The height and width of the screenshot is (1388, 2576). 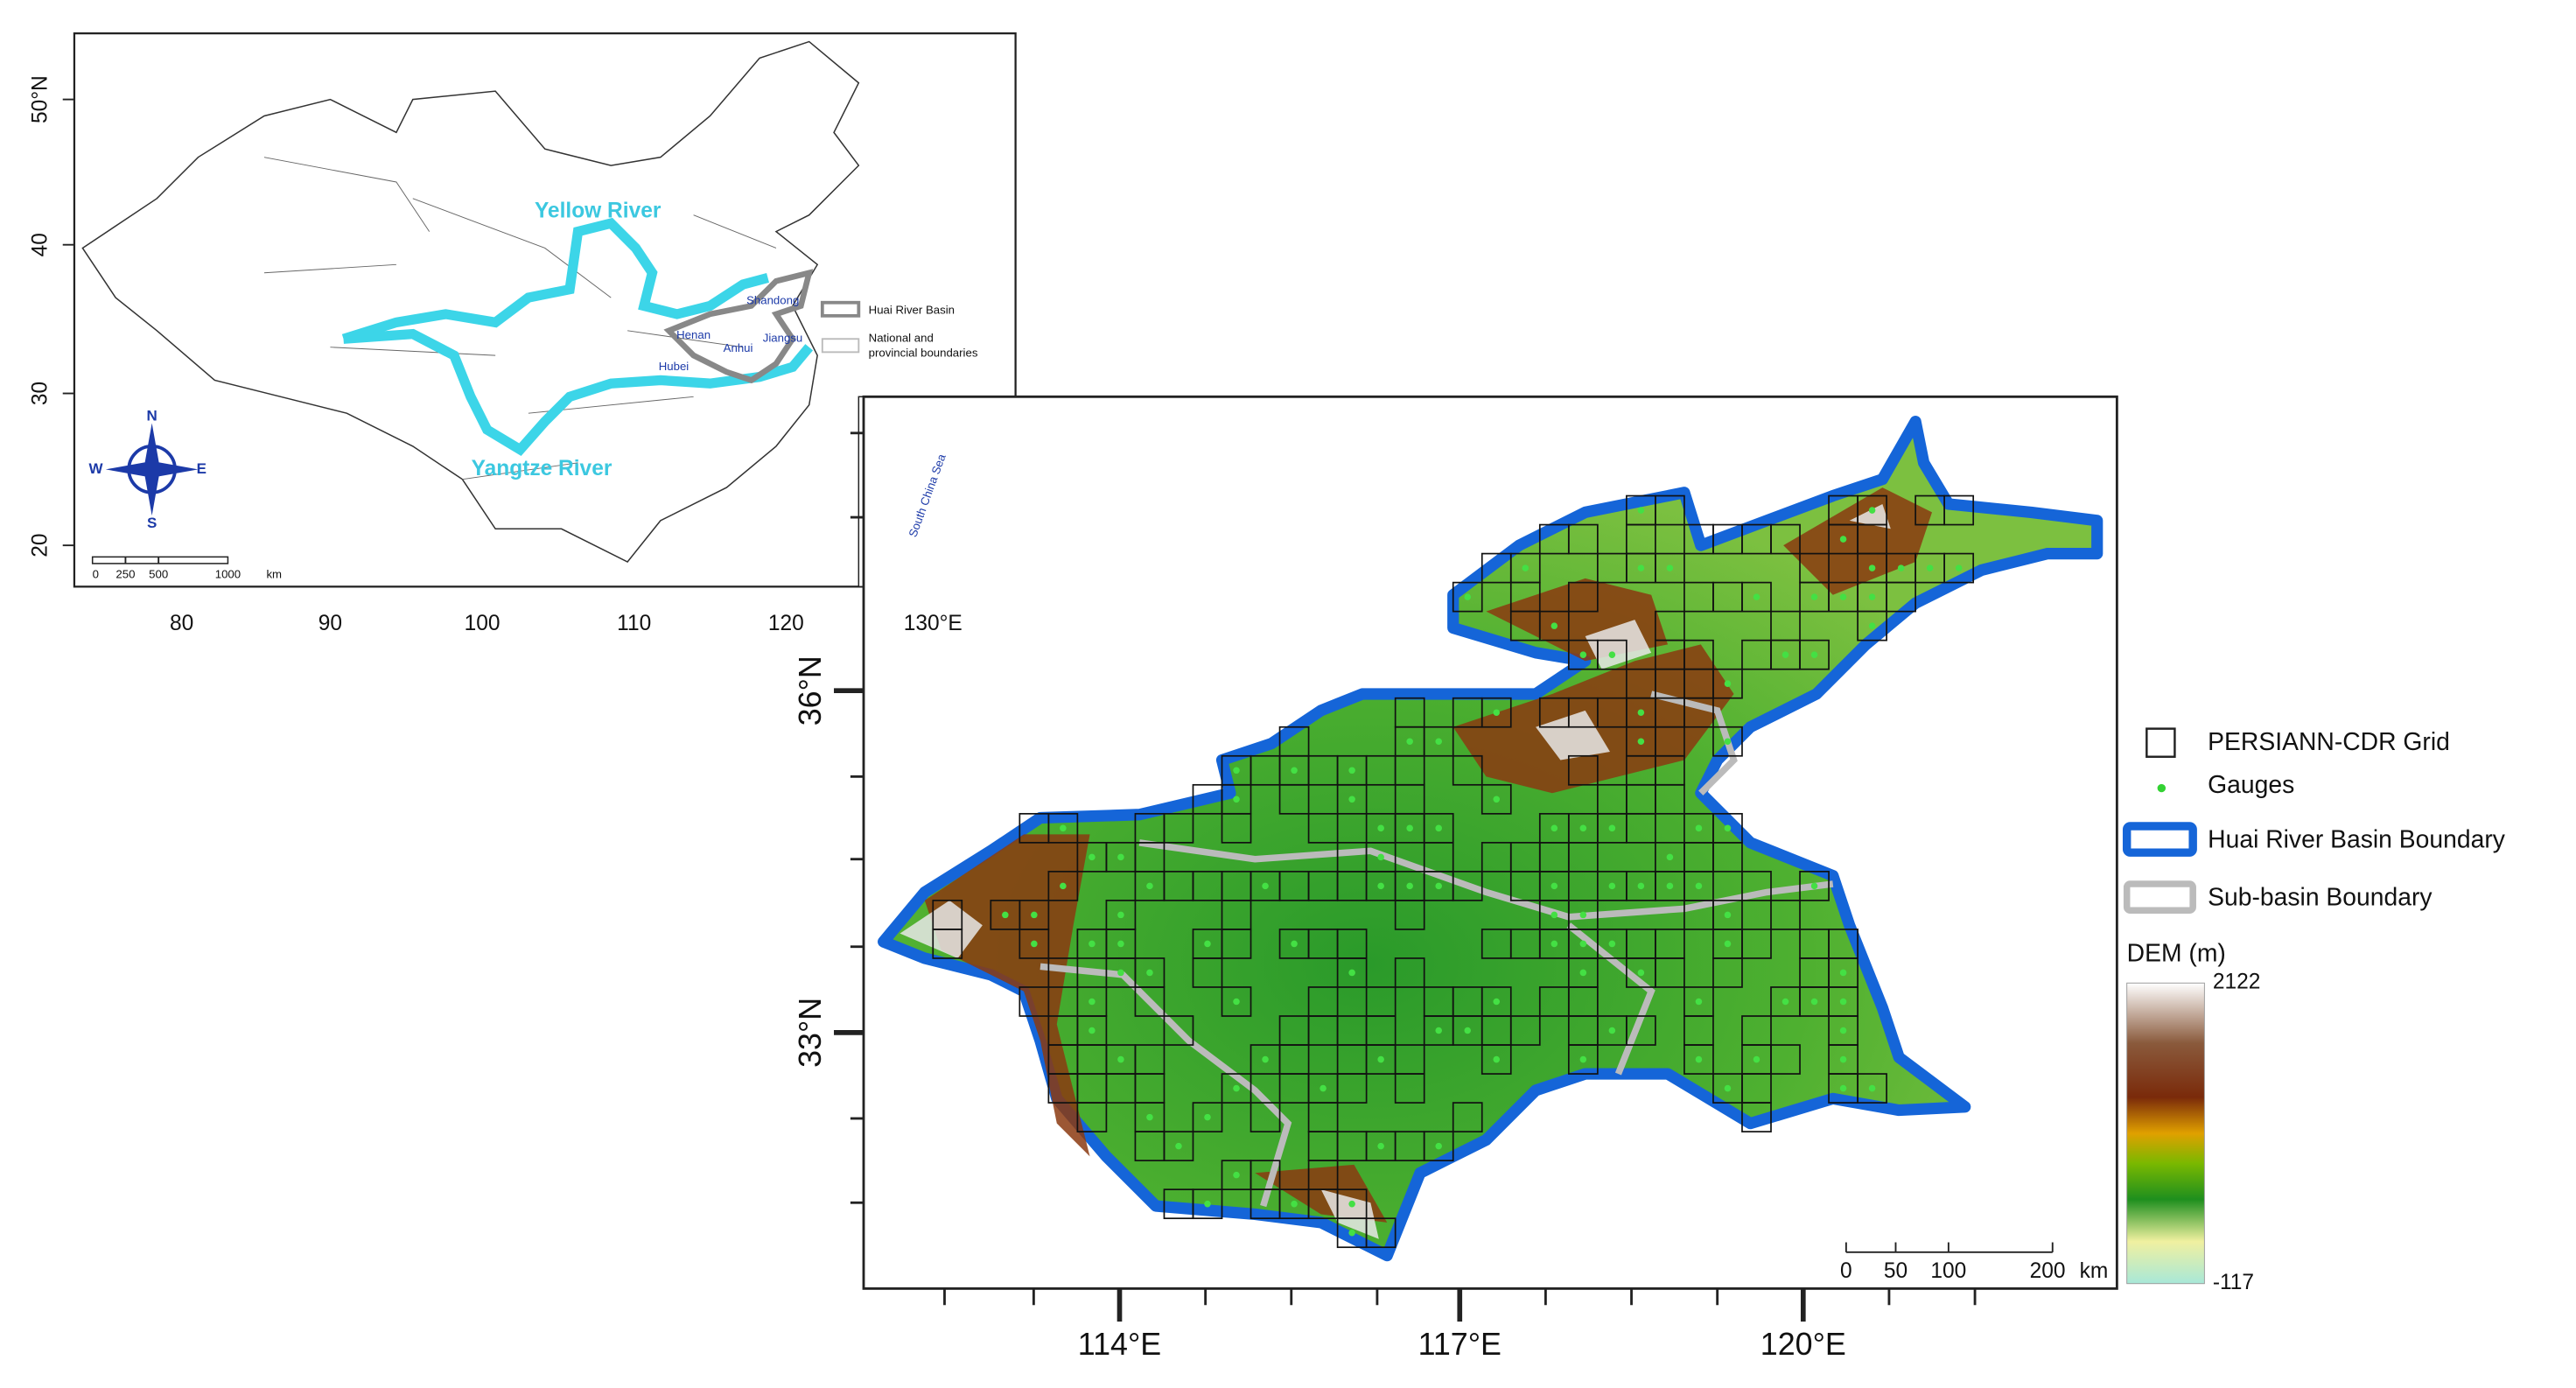 I want to click on inset-x-tick-label: 100, so click(x=482, y=623).